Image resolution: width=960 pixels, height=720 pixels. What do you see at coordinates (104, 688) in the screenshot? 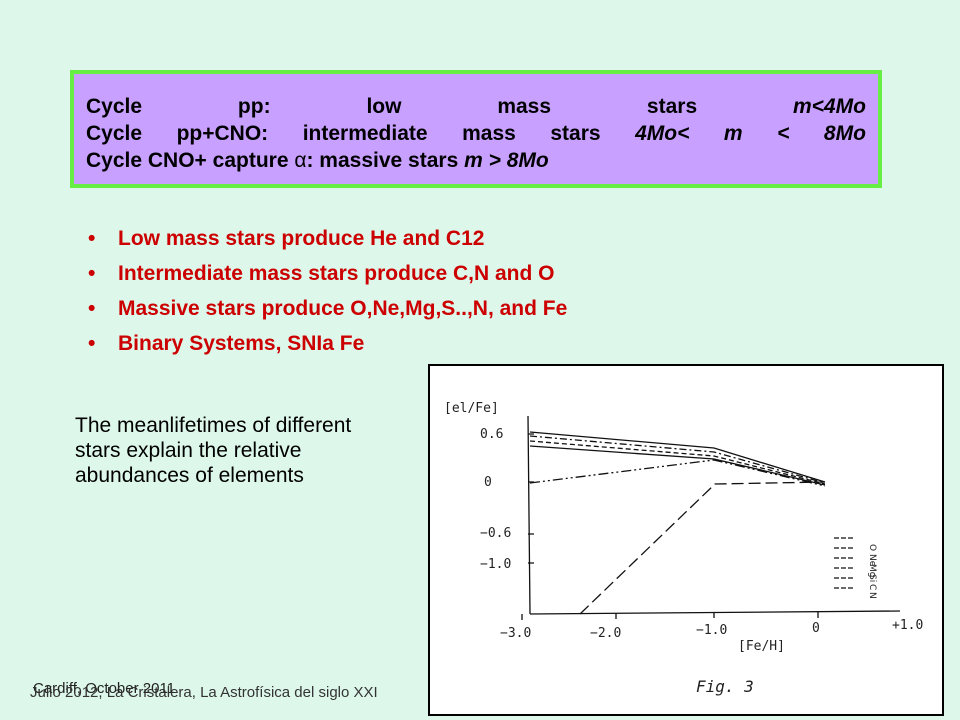
I see `footer-text-cardiff: Cardiff, October 2011` at bounding box center [104, 688].